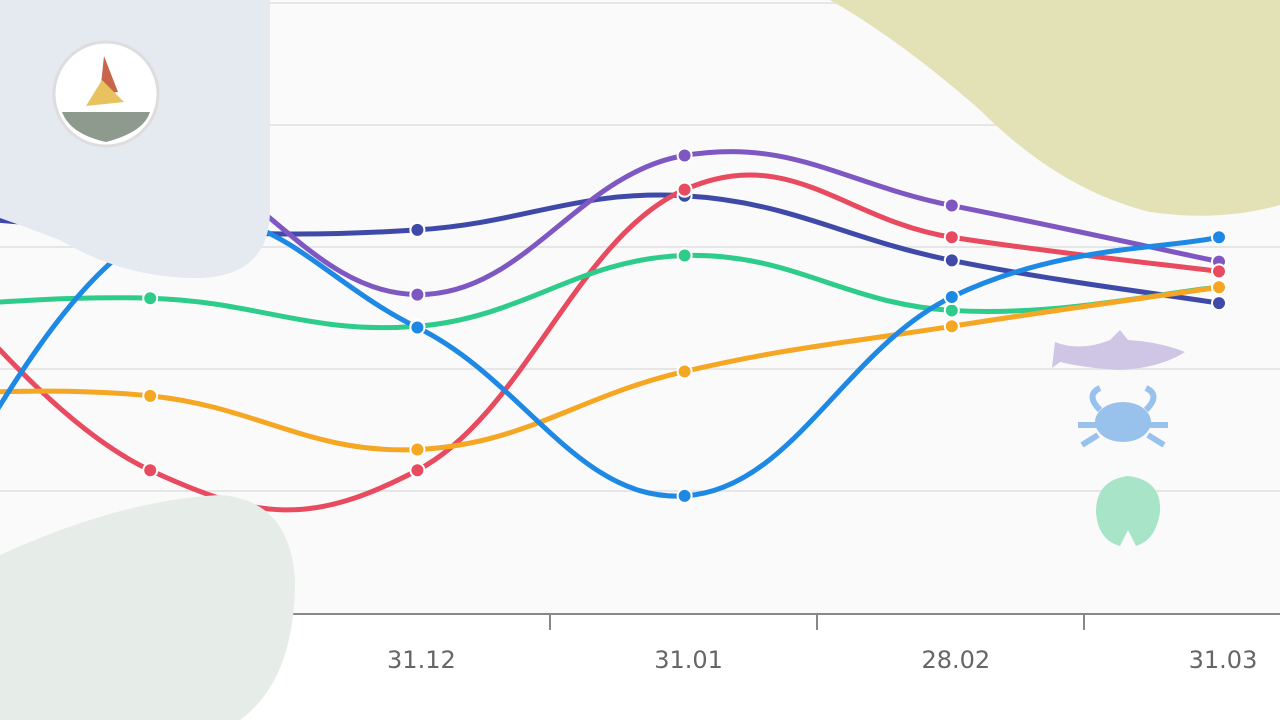  What do you see at coordinates (1128, 511) in the screenshot?
I see `salmon-steak-icon` at bounding box center [1128, 511].